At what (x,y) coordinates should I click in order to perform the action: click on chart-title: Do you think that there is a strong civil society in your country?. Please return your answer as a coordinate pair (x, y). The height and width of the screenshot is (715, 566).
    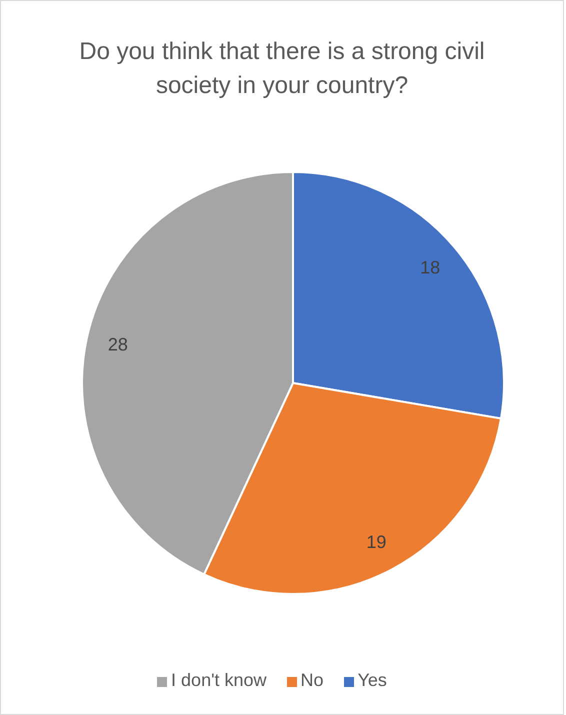
    Looking at the image, I should click on (282, 69).